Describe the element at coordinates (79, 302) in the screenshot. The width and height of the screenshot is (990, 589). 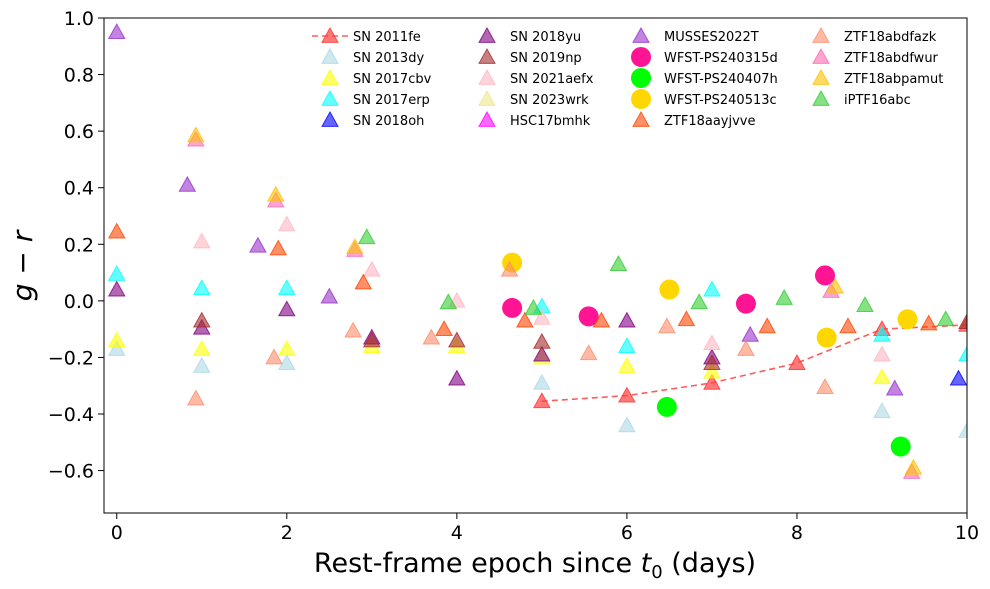
I see `y-tick-label: 0.0` at that location.